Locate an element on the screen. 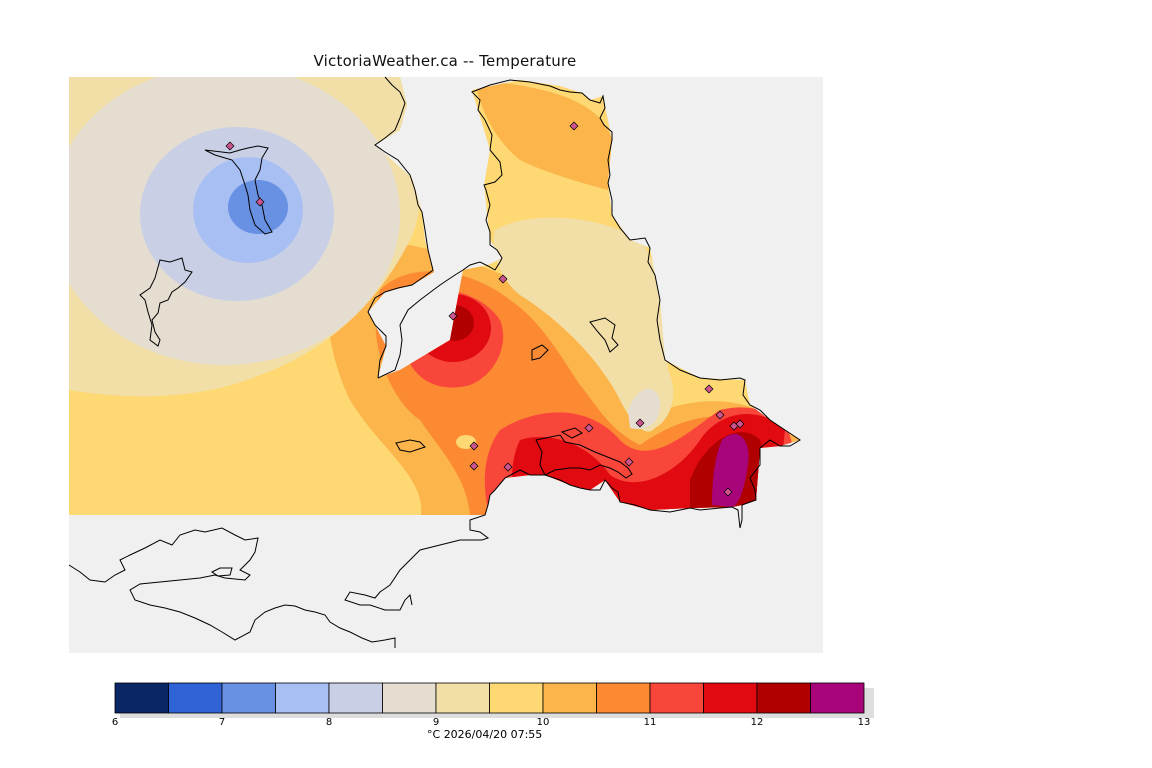 The width and height of the screenshot is (1152, 768). unit-label: °C is located at coordinates (434, 734).